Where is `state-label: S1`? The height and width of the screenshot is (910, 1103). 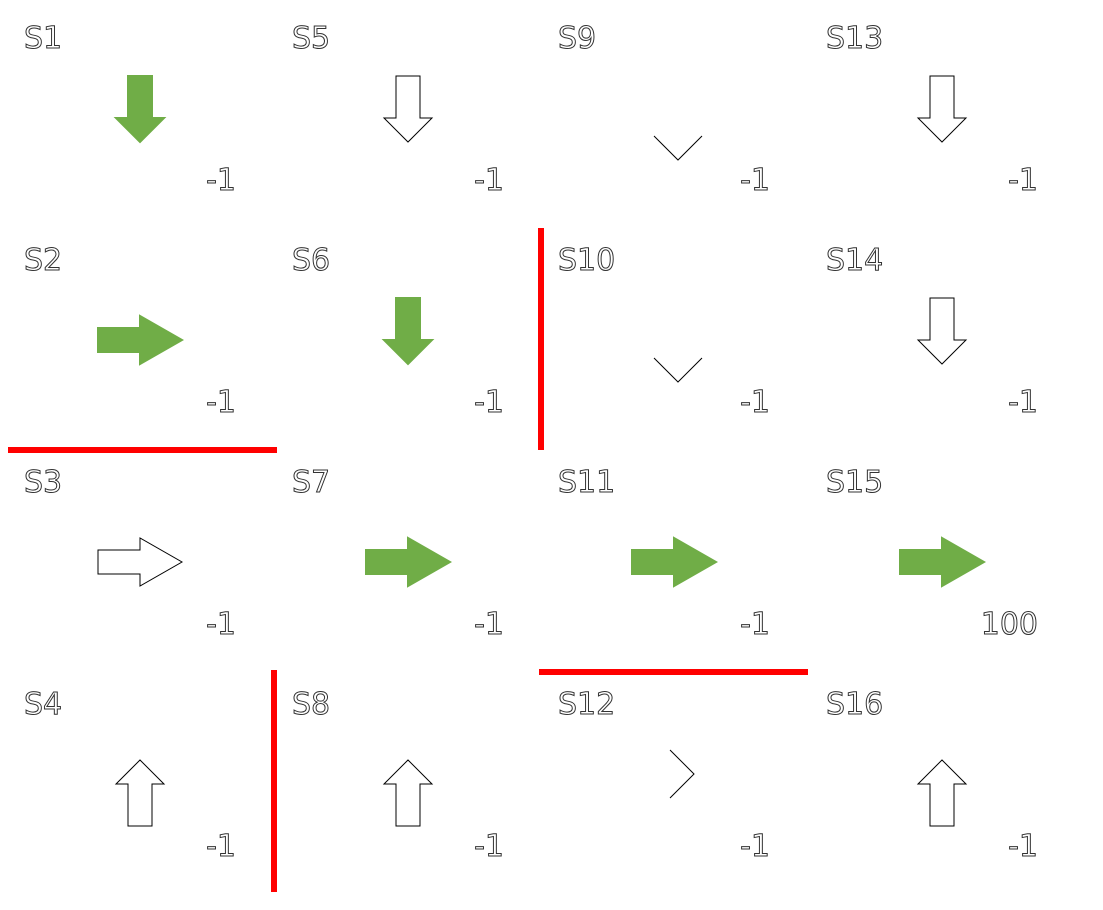 state-label: S1 is located at coordinates (43, 38).